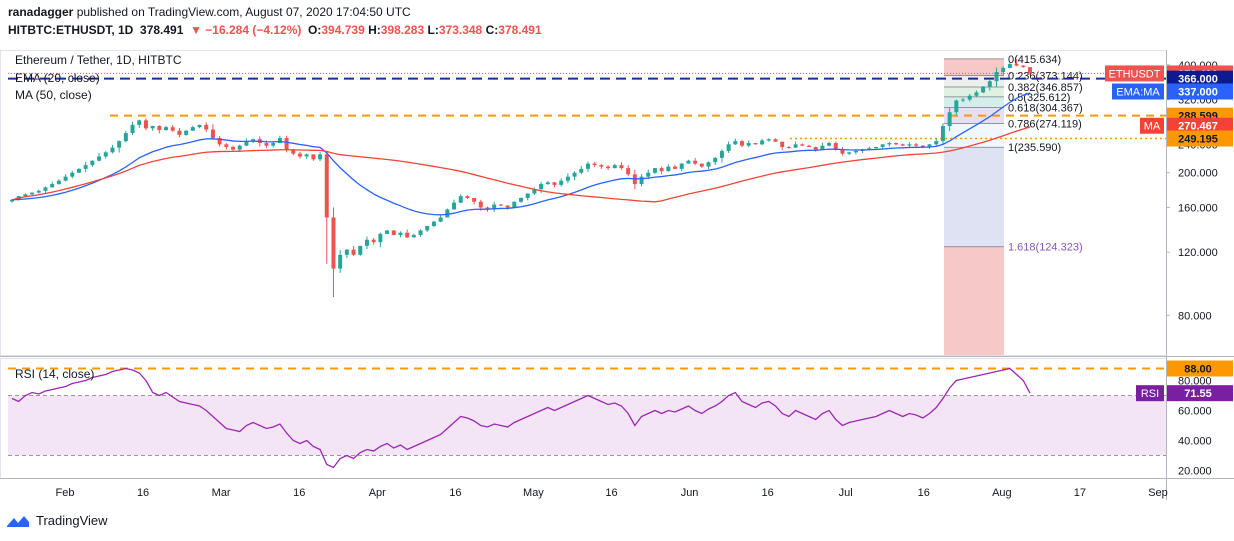 This screenshot has width=1234, height=541. What do you see at coordinates (402, 30) in the screenshot?
I see `high-value: 398.283` at bounding box center [402, 30].